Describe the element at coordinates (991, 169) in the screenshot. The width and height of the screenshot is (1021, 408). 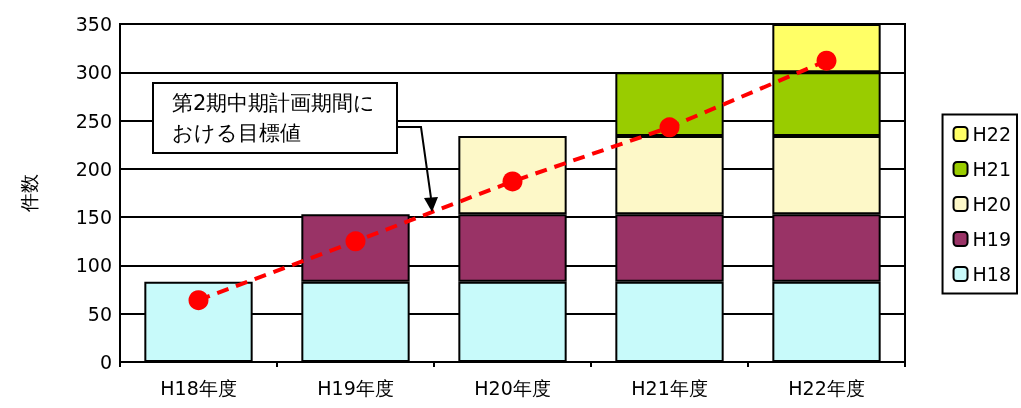
I see `legend-label: H21` at that location.